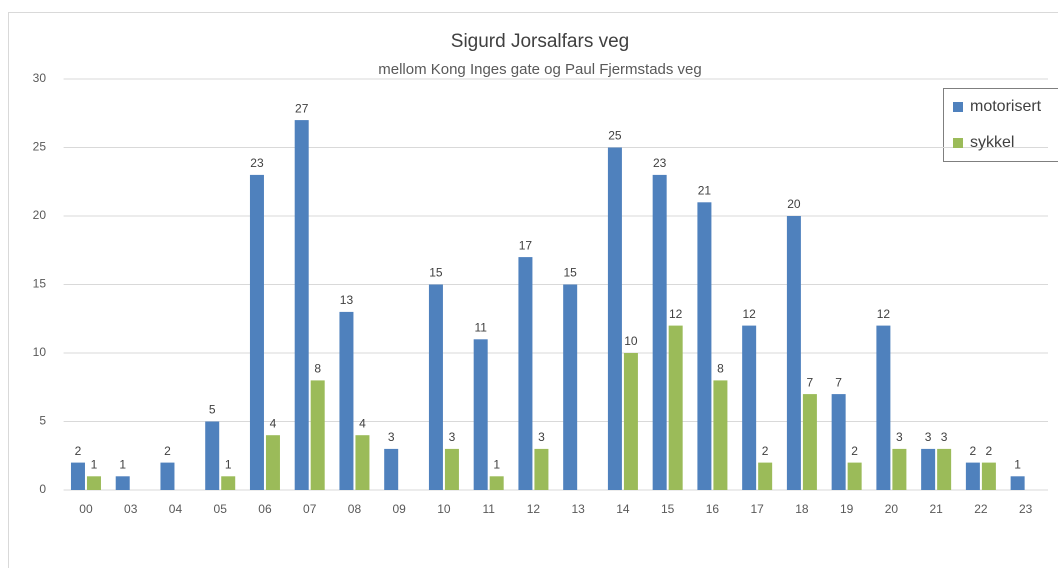  Describe the element at coordinates (436, 273) in the screenshot. I see `value-label: 15` at that location.